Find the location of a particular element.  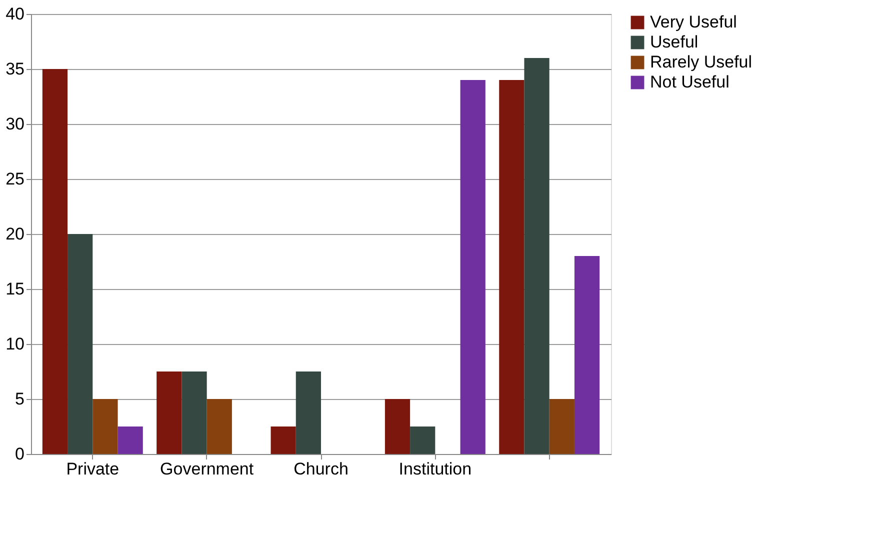

y-tick-label: 10 is located at coordinates (15, 344).